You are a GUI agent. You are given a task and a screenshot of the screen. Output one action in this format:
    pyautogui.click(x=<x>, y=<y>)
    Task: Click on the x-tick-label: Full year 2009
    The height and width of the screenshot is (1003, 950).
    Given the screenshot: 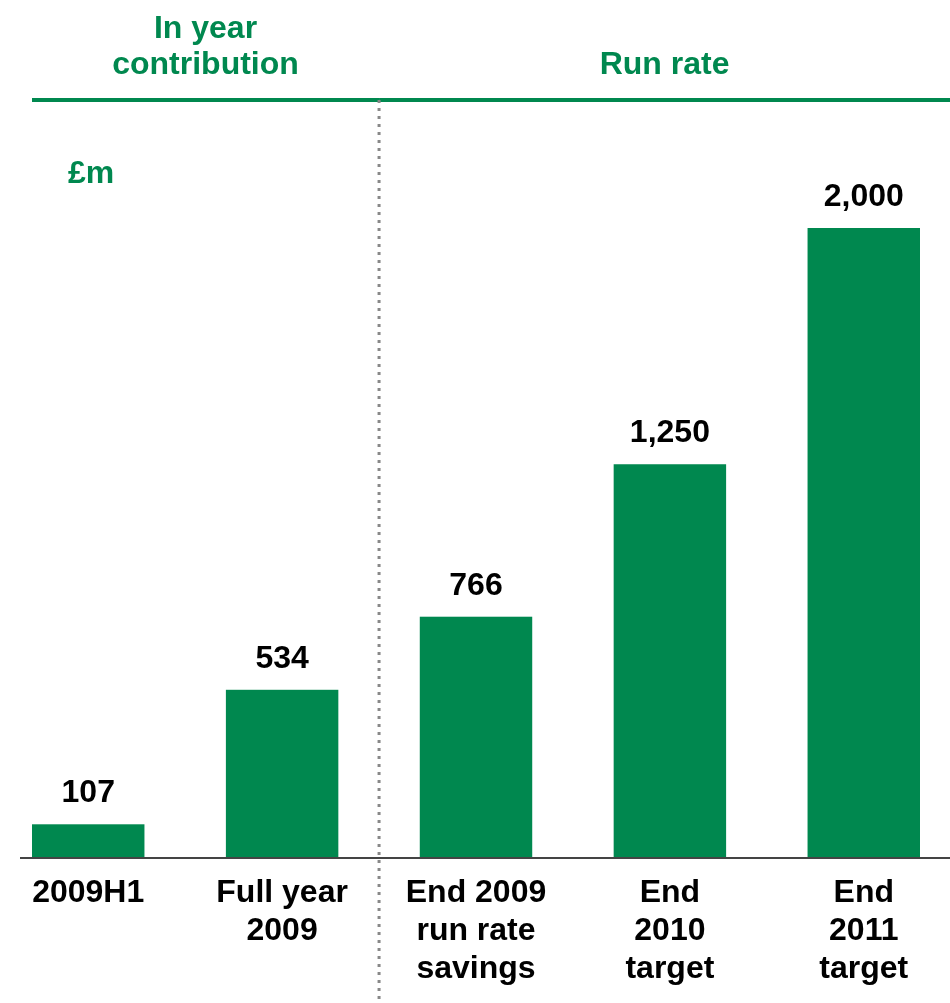 What is the action you would take?
    pyautogui.click(x=282, y=910)
    